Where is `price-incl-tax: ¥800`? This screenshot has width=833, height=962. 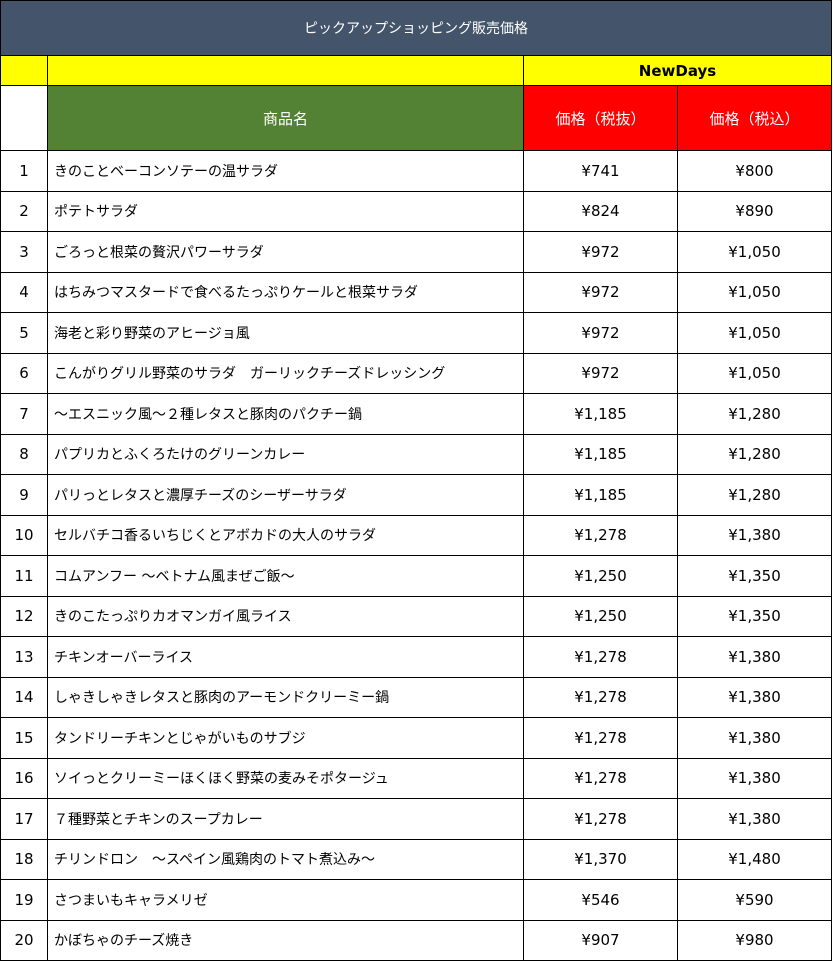 price-incl-tax: ¥800 is located at coordinates (754, 171).